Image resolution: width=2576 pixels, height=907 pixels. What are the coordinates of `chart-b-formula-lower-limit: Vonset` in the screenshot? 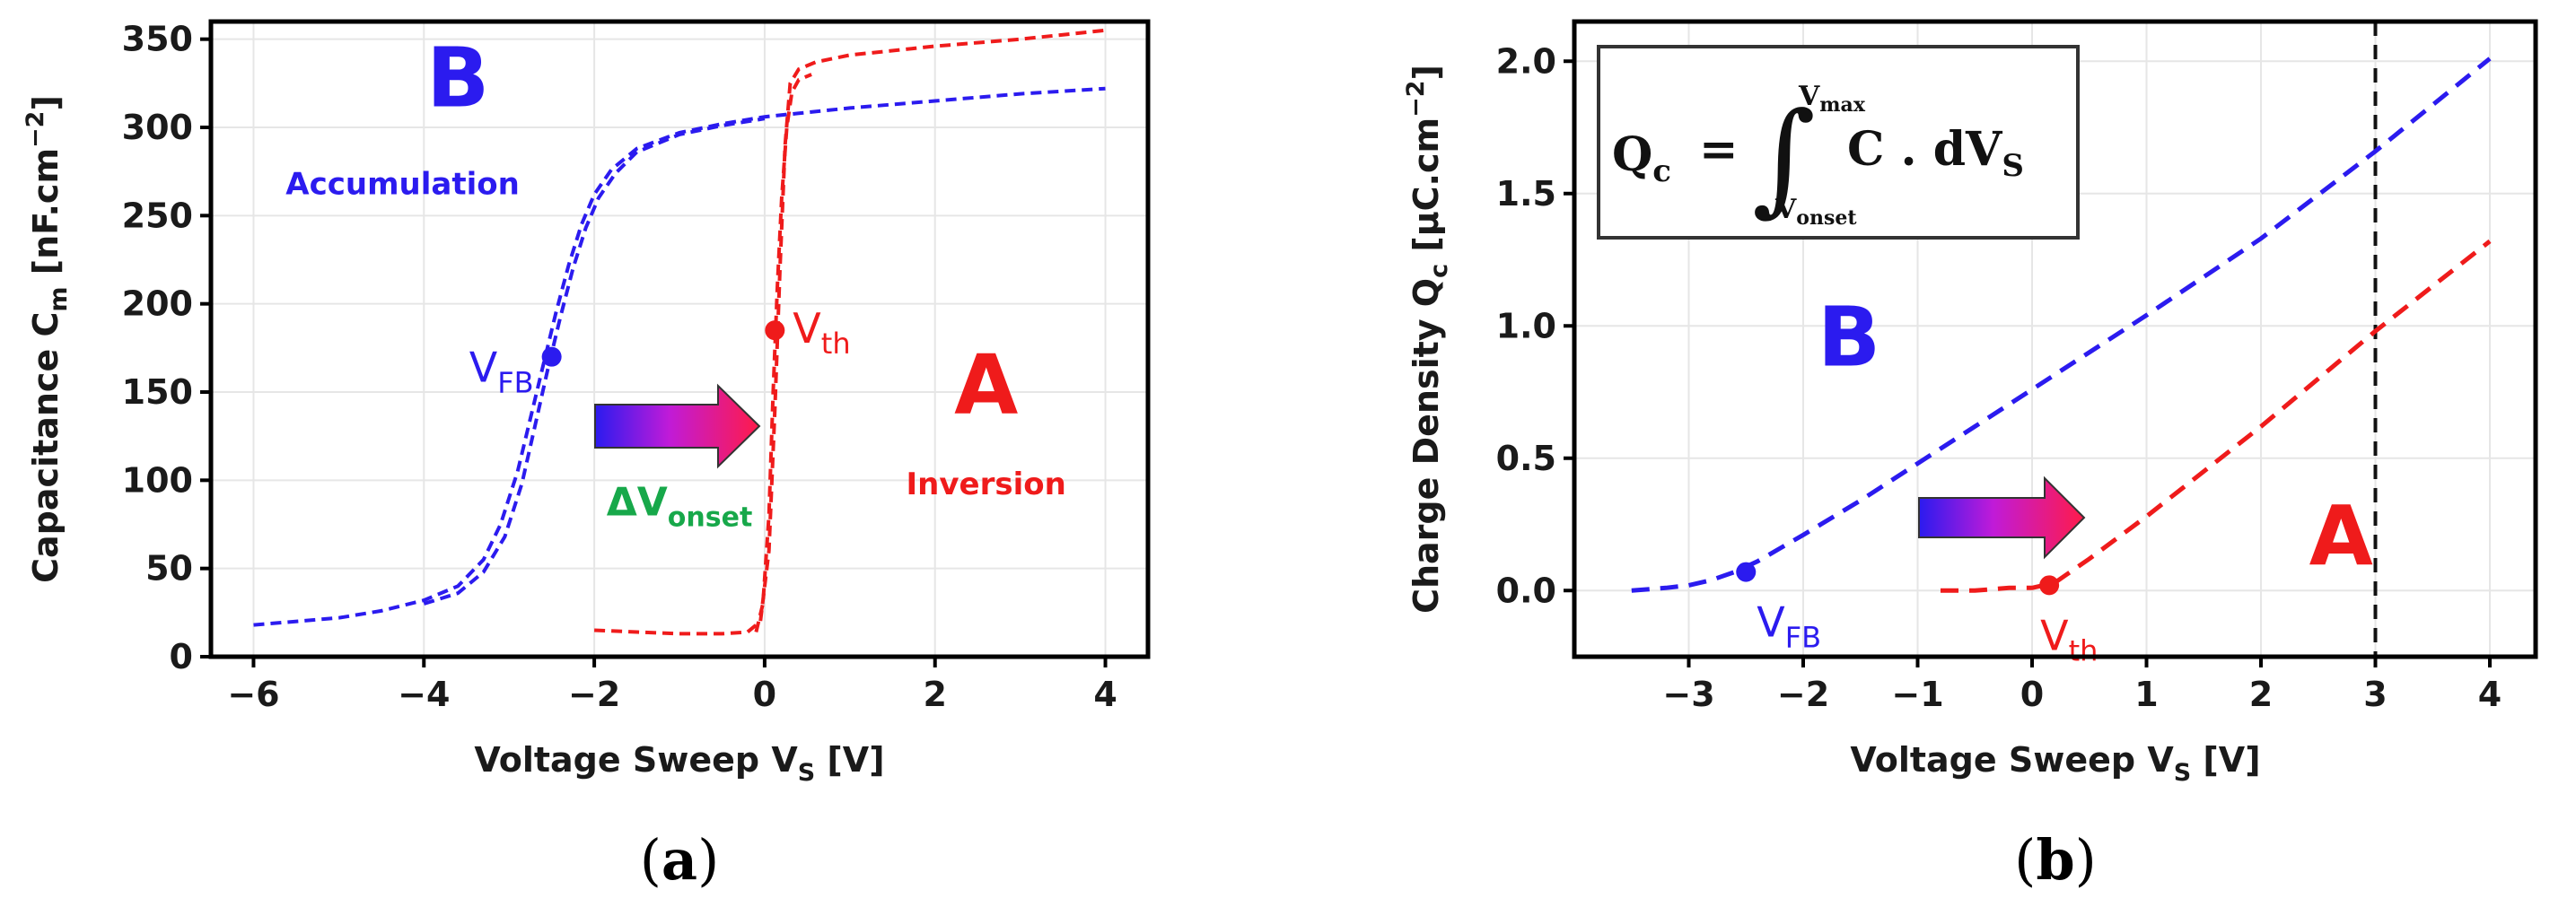 It's located at (1815, 212).